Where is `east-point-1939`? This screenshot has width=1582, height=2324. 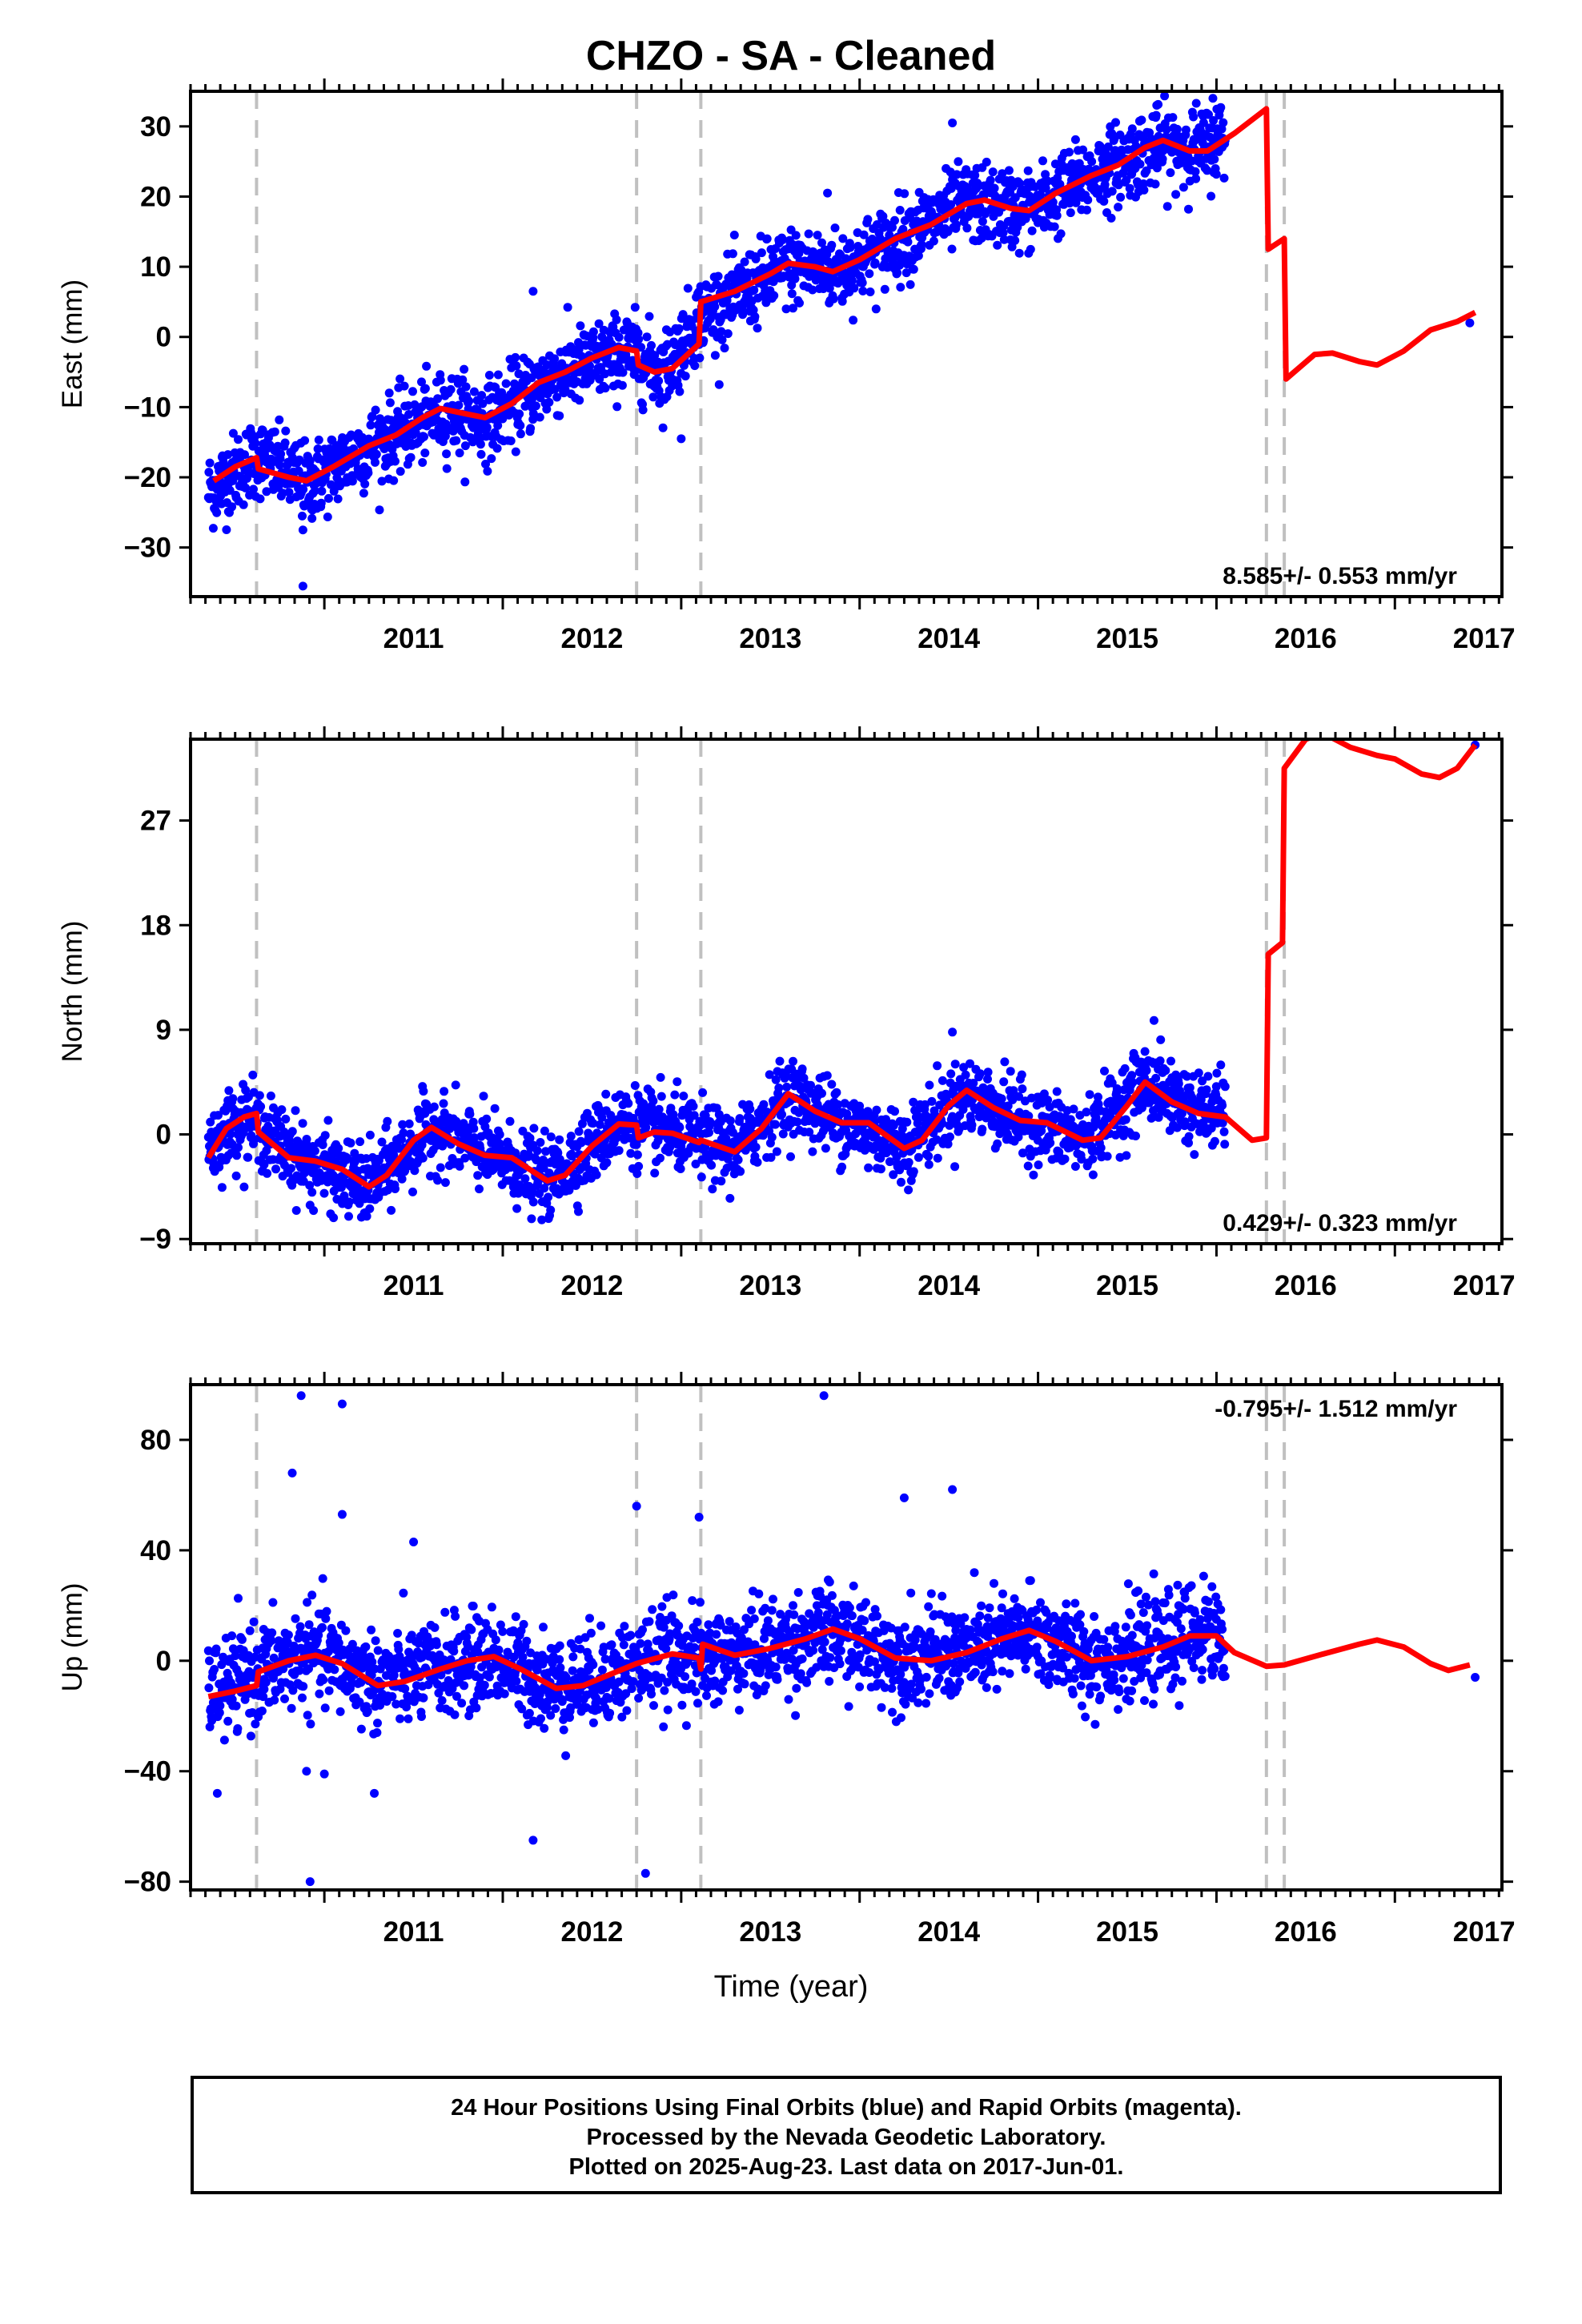
east-point-1939 is located at coordinates (1156, 116).